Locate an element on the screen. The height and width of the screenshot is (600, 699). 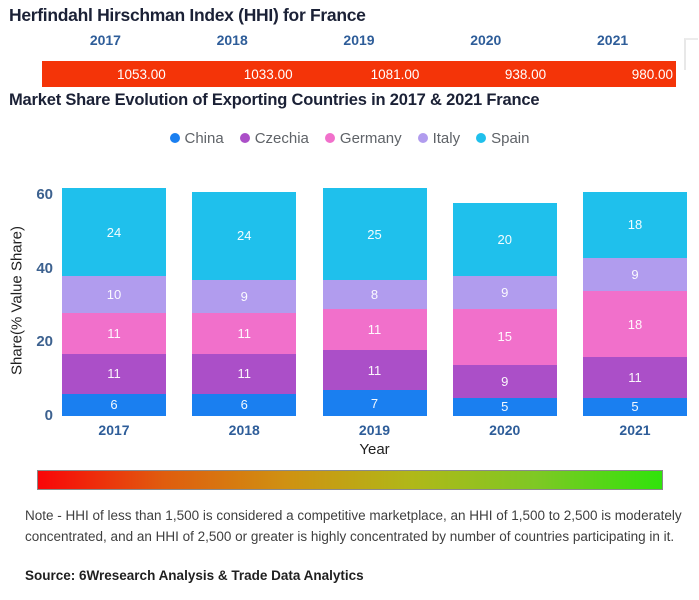
segment-germany-2020: 15 is located at coordinates (504, 337).